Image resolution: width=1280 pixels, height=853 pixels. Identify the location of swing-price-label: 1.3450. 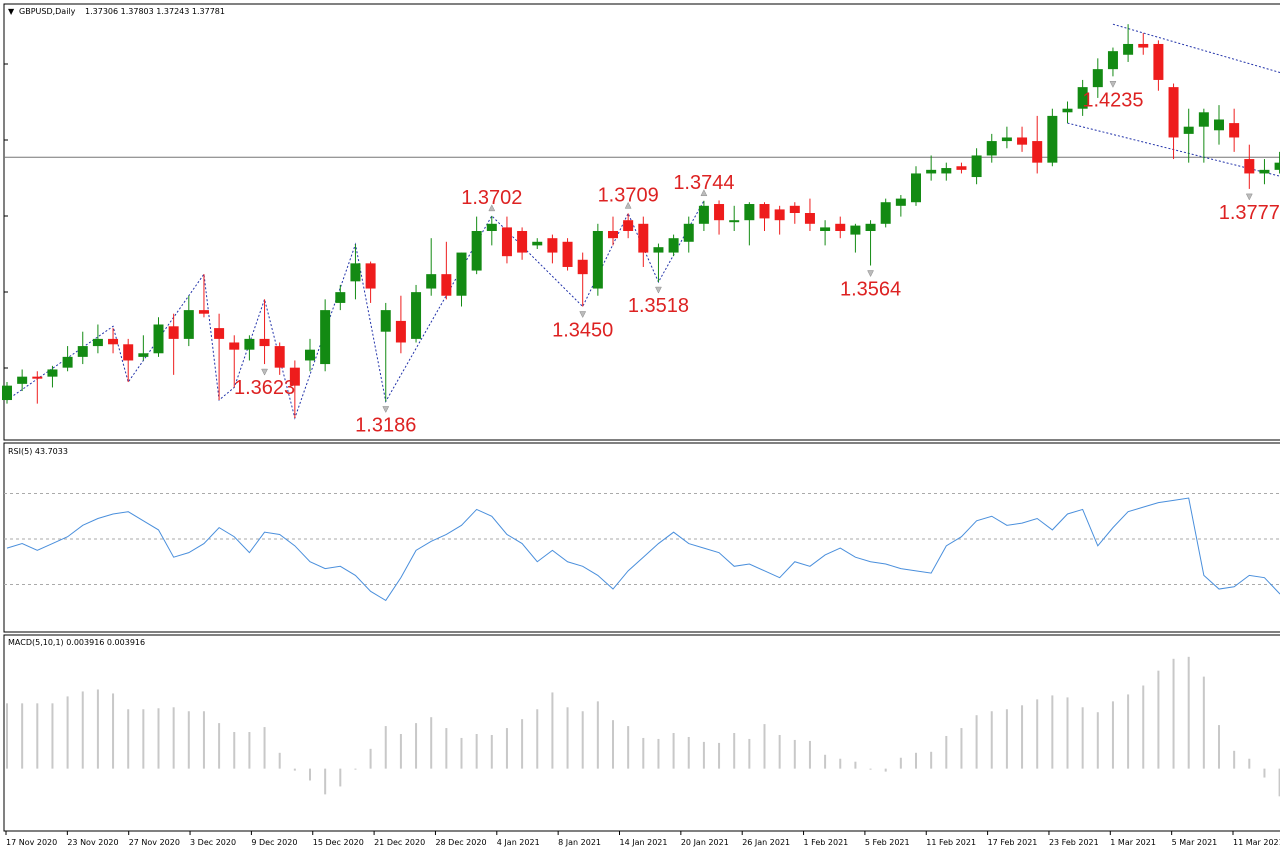
(582, 331).